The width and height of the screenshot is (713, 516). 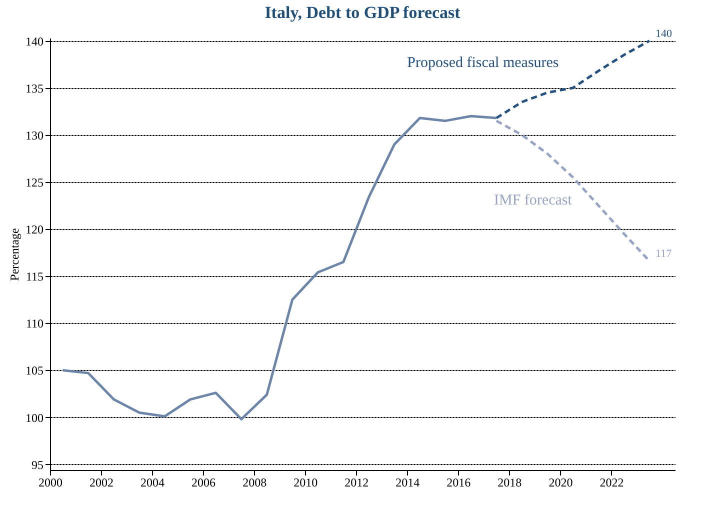 I want to click on line-series, so click(x=573, y=191).